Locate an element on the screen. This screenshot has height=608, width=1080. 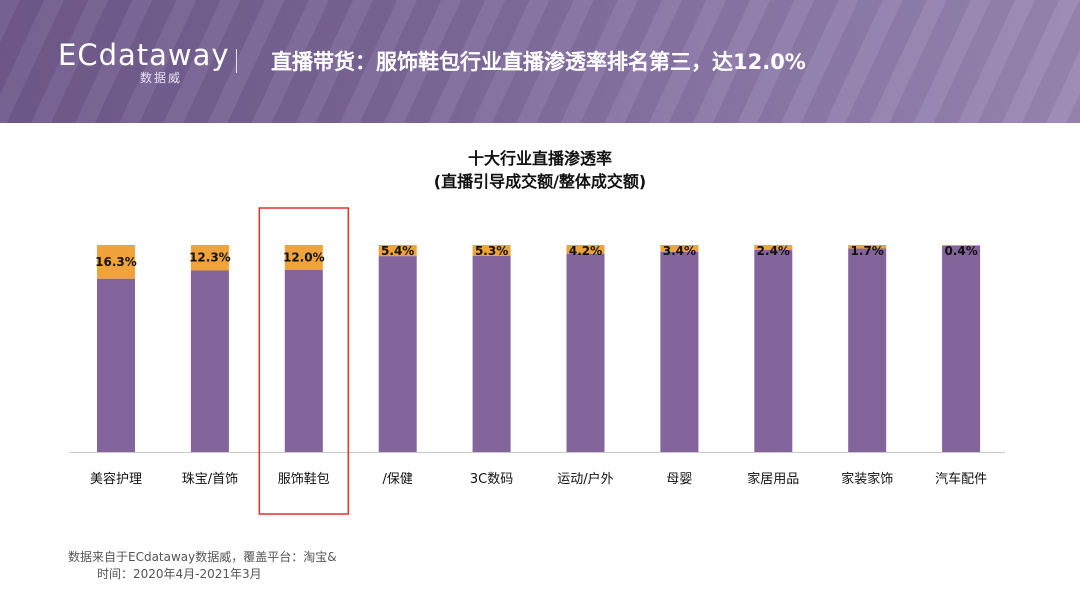
x-tick-label: 运动/户外 is located at coordinates (585, 479).